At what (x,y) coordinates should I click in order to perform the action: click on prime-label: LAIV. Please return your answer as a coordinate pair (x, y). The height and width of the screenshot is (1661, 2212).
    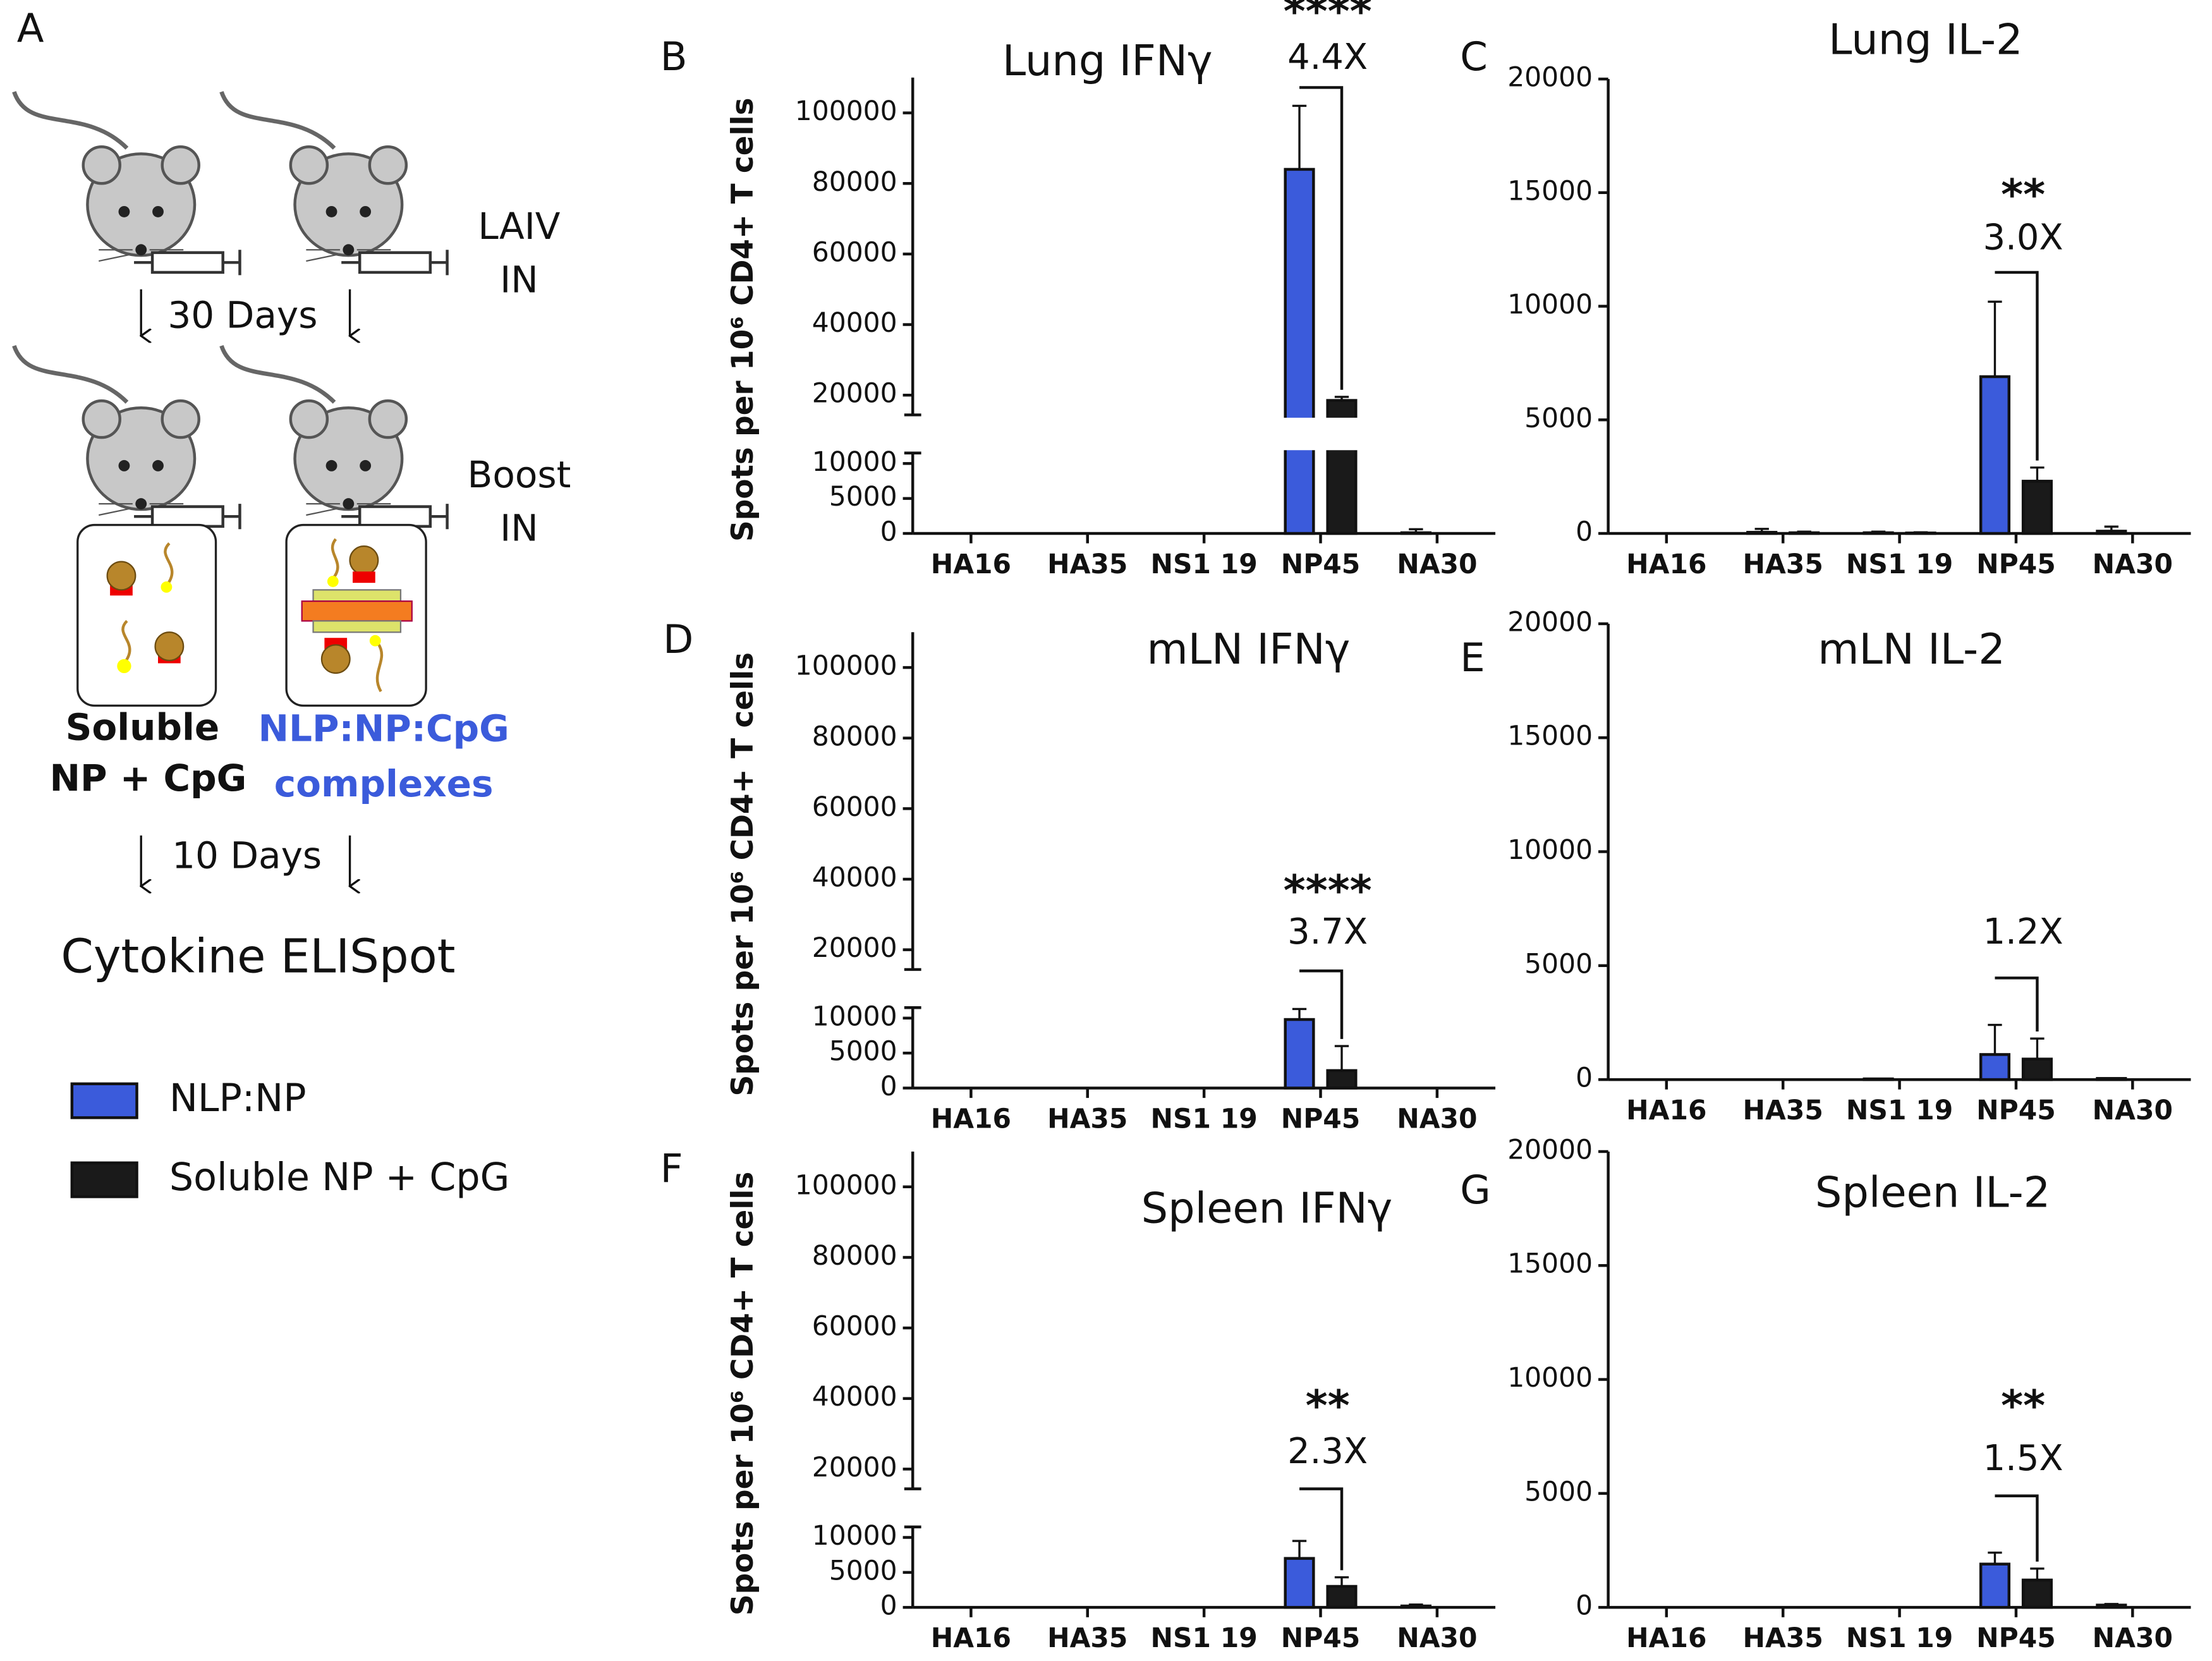
    Looking at the image, I should click on (519, 226).